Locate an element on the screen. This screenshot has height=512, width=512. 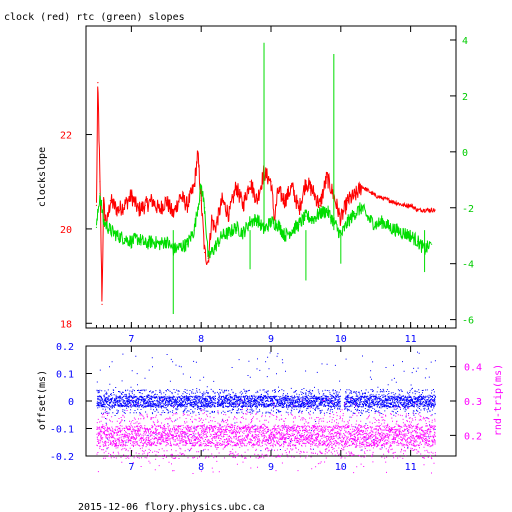
x-tick-label: 11 is located at coordinates (411, 339).